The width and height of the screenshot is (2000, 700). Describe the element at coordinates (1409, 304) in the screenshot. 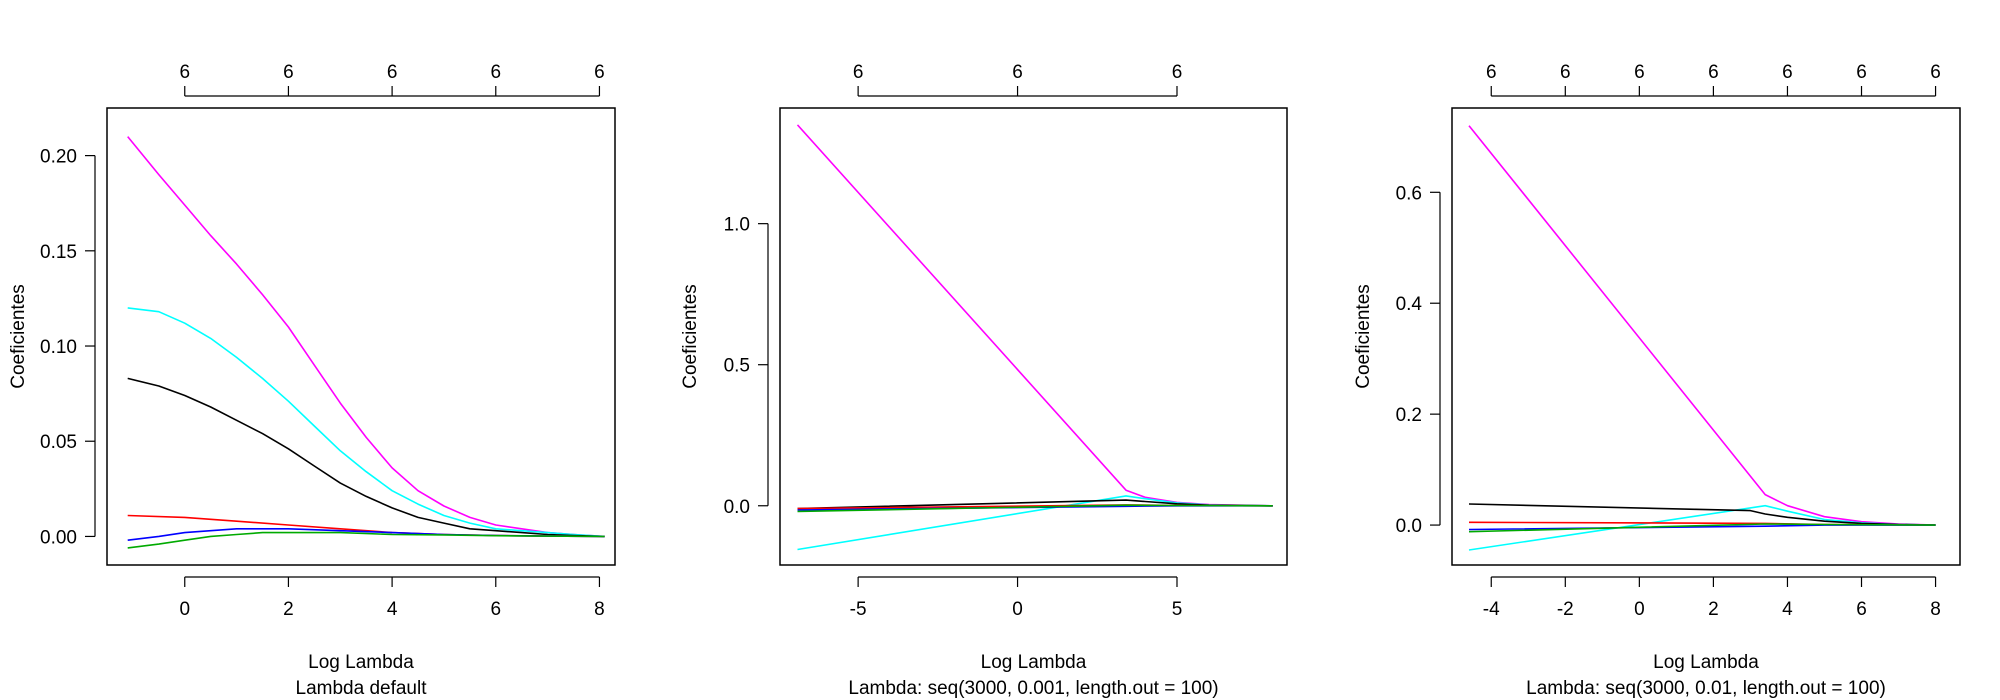

I see `y-tick-label: 0.4` at that location.